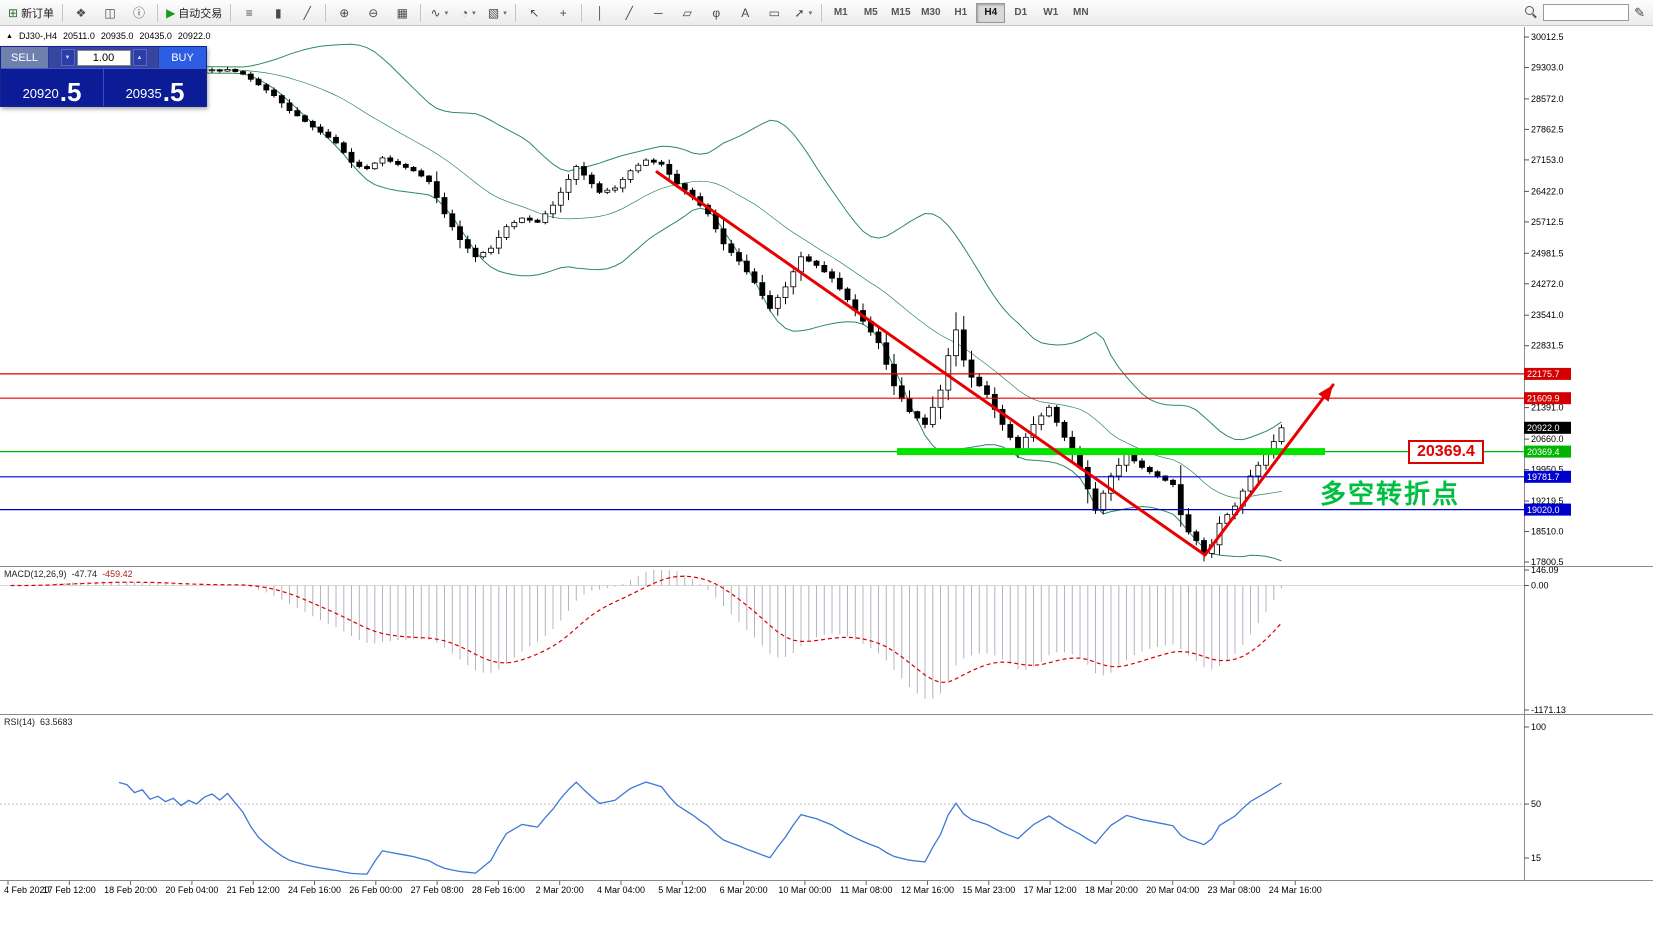  Describe the element at coordinates (130, 890) in the screenshot. I see `svg-text: 18 Feb 20:00` at that location.